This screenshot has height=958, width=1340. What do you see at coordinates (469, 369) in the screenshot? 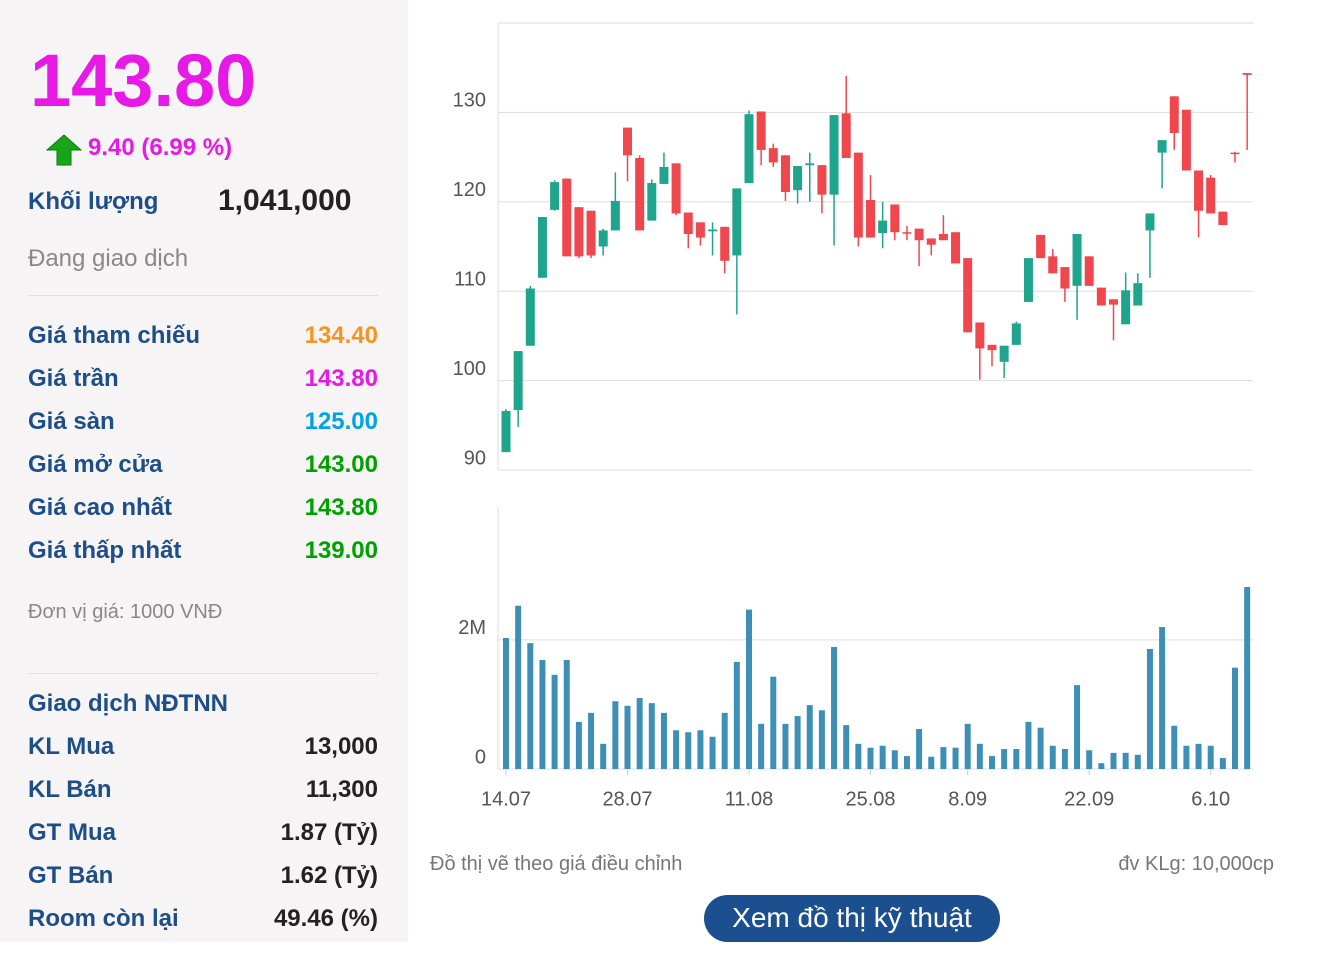
I see `y-tick-label: 100` at bounding box center [469, 369].